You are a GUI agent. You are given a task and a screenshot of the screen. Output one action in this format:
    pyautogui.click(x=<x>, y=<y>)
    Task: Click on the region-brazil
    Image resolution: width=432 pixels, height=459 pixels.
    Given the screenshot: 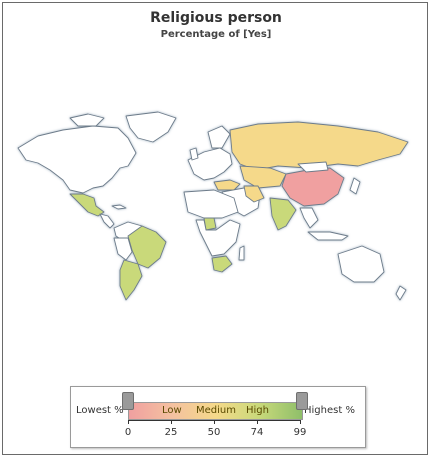 What is the action you would take?
    pyautogui.click(x=147, y=247)
    